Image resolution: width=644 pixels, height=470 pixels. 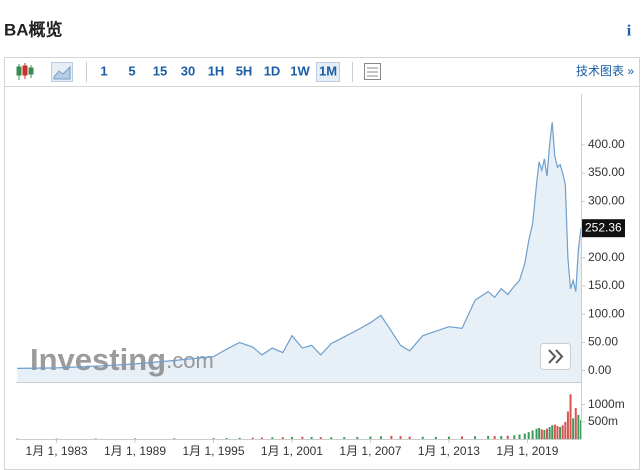 I want to click on interval-button: 1M, so click(x=328, y=70).